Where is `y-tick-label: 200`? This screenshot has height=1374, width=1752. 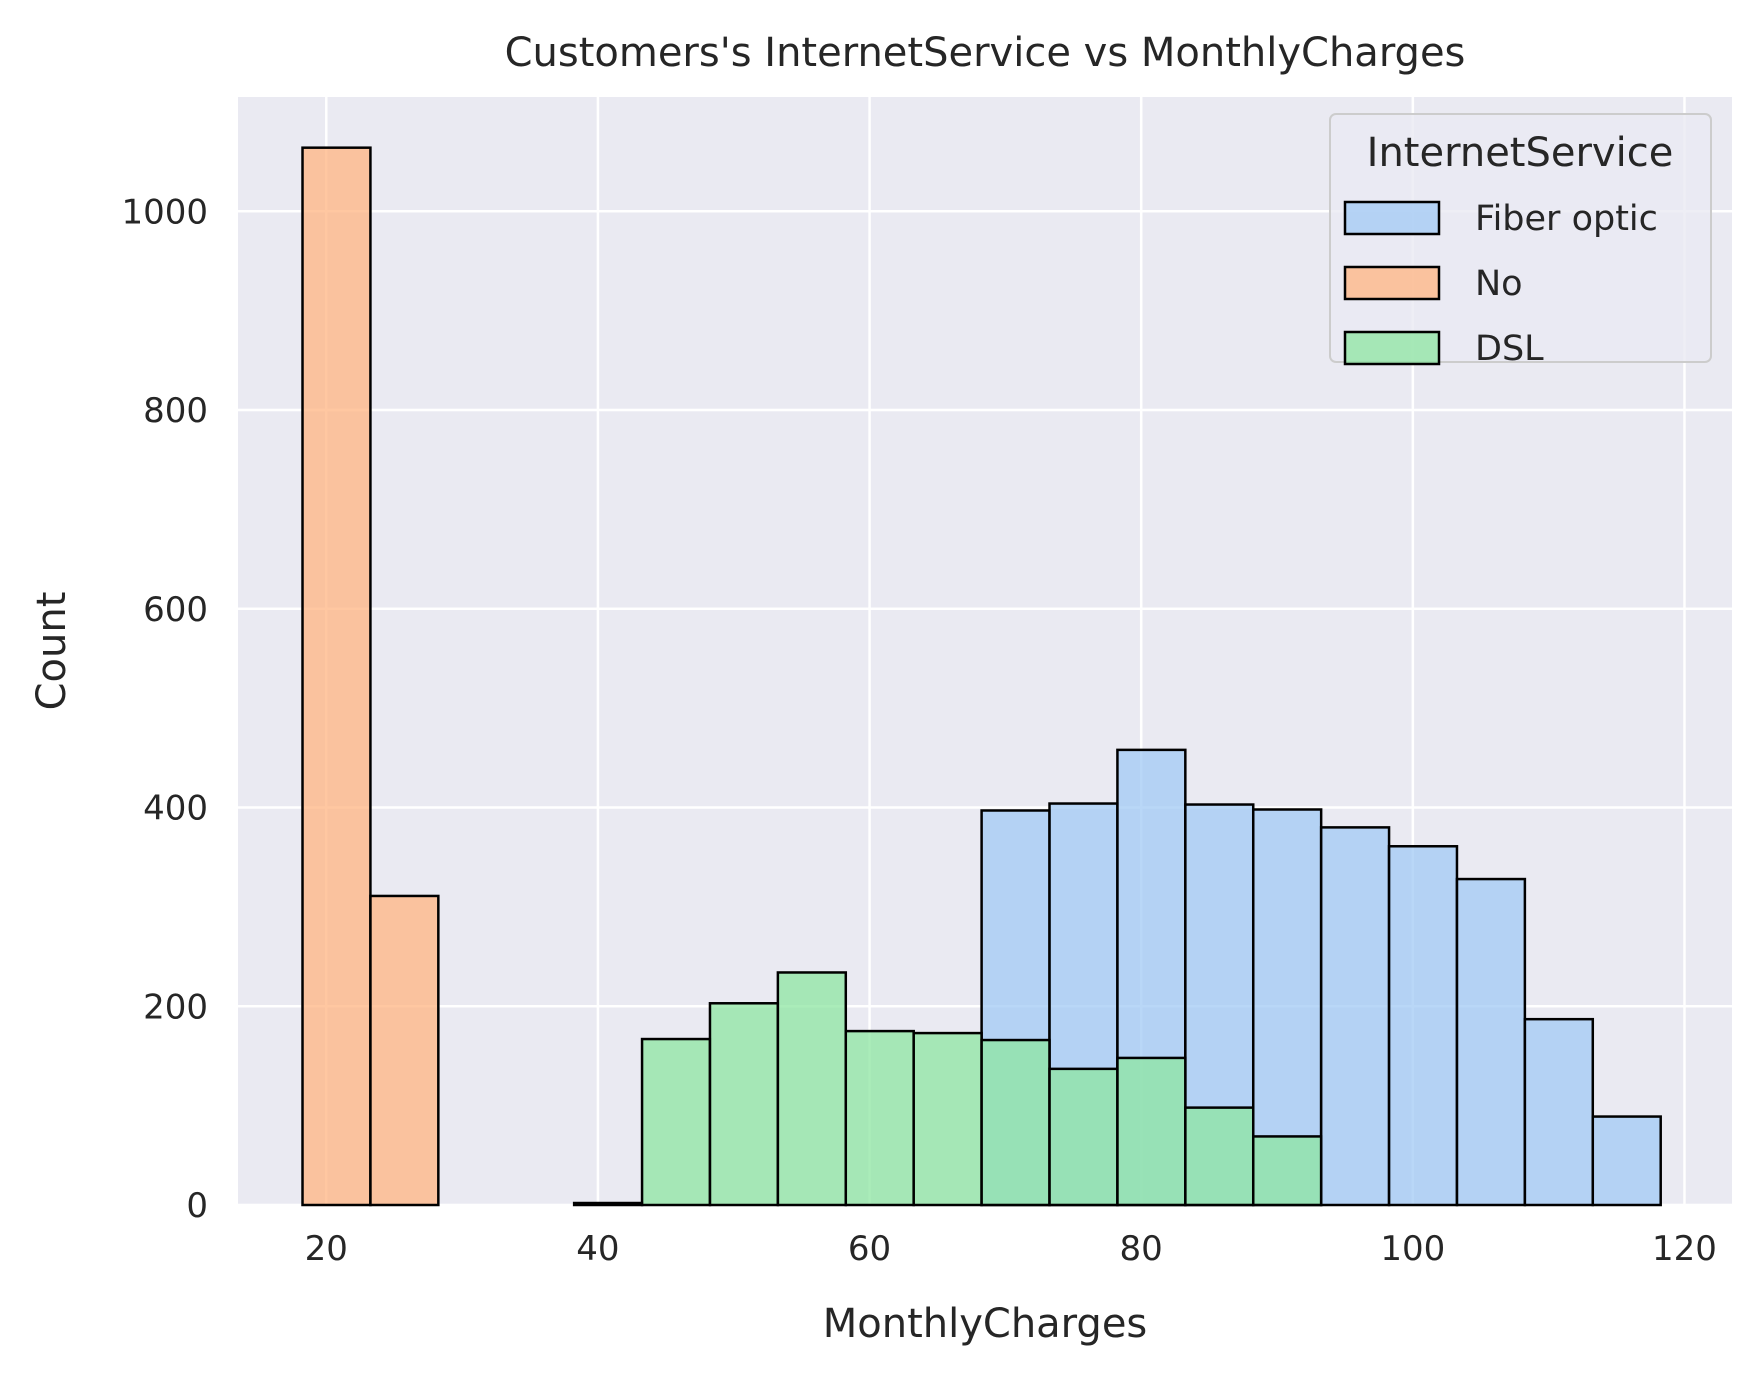
y-tick-label: 200 is located at coordinates (175, 1007).